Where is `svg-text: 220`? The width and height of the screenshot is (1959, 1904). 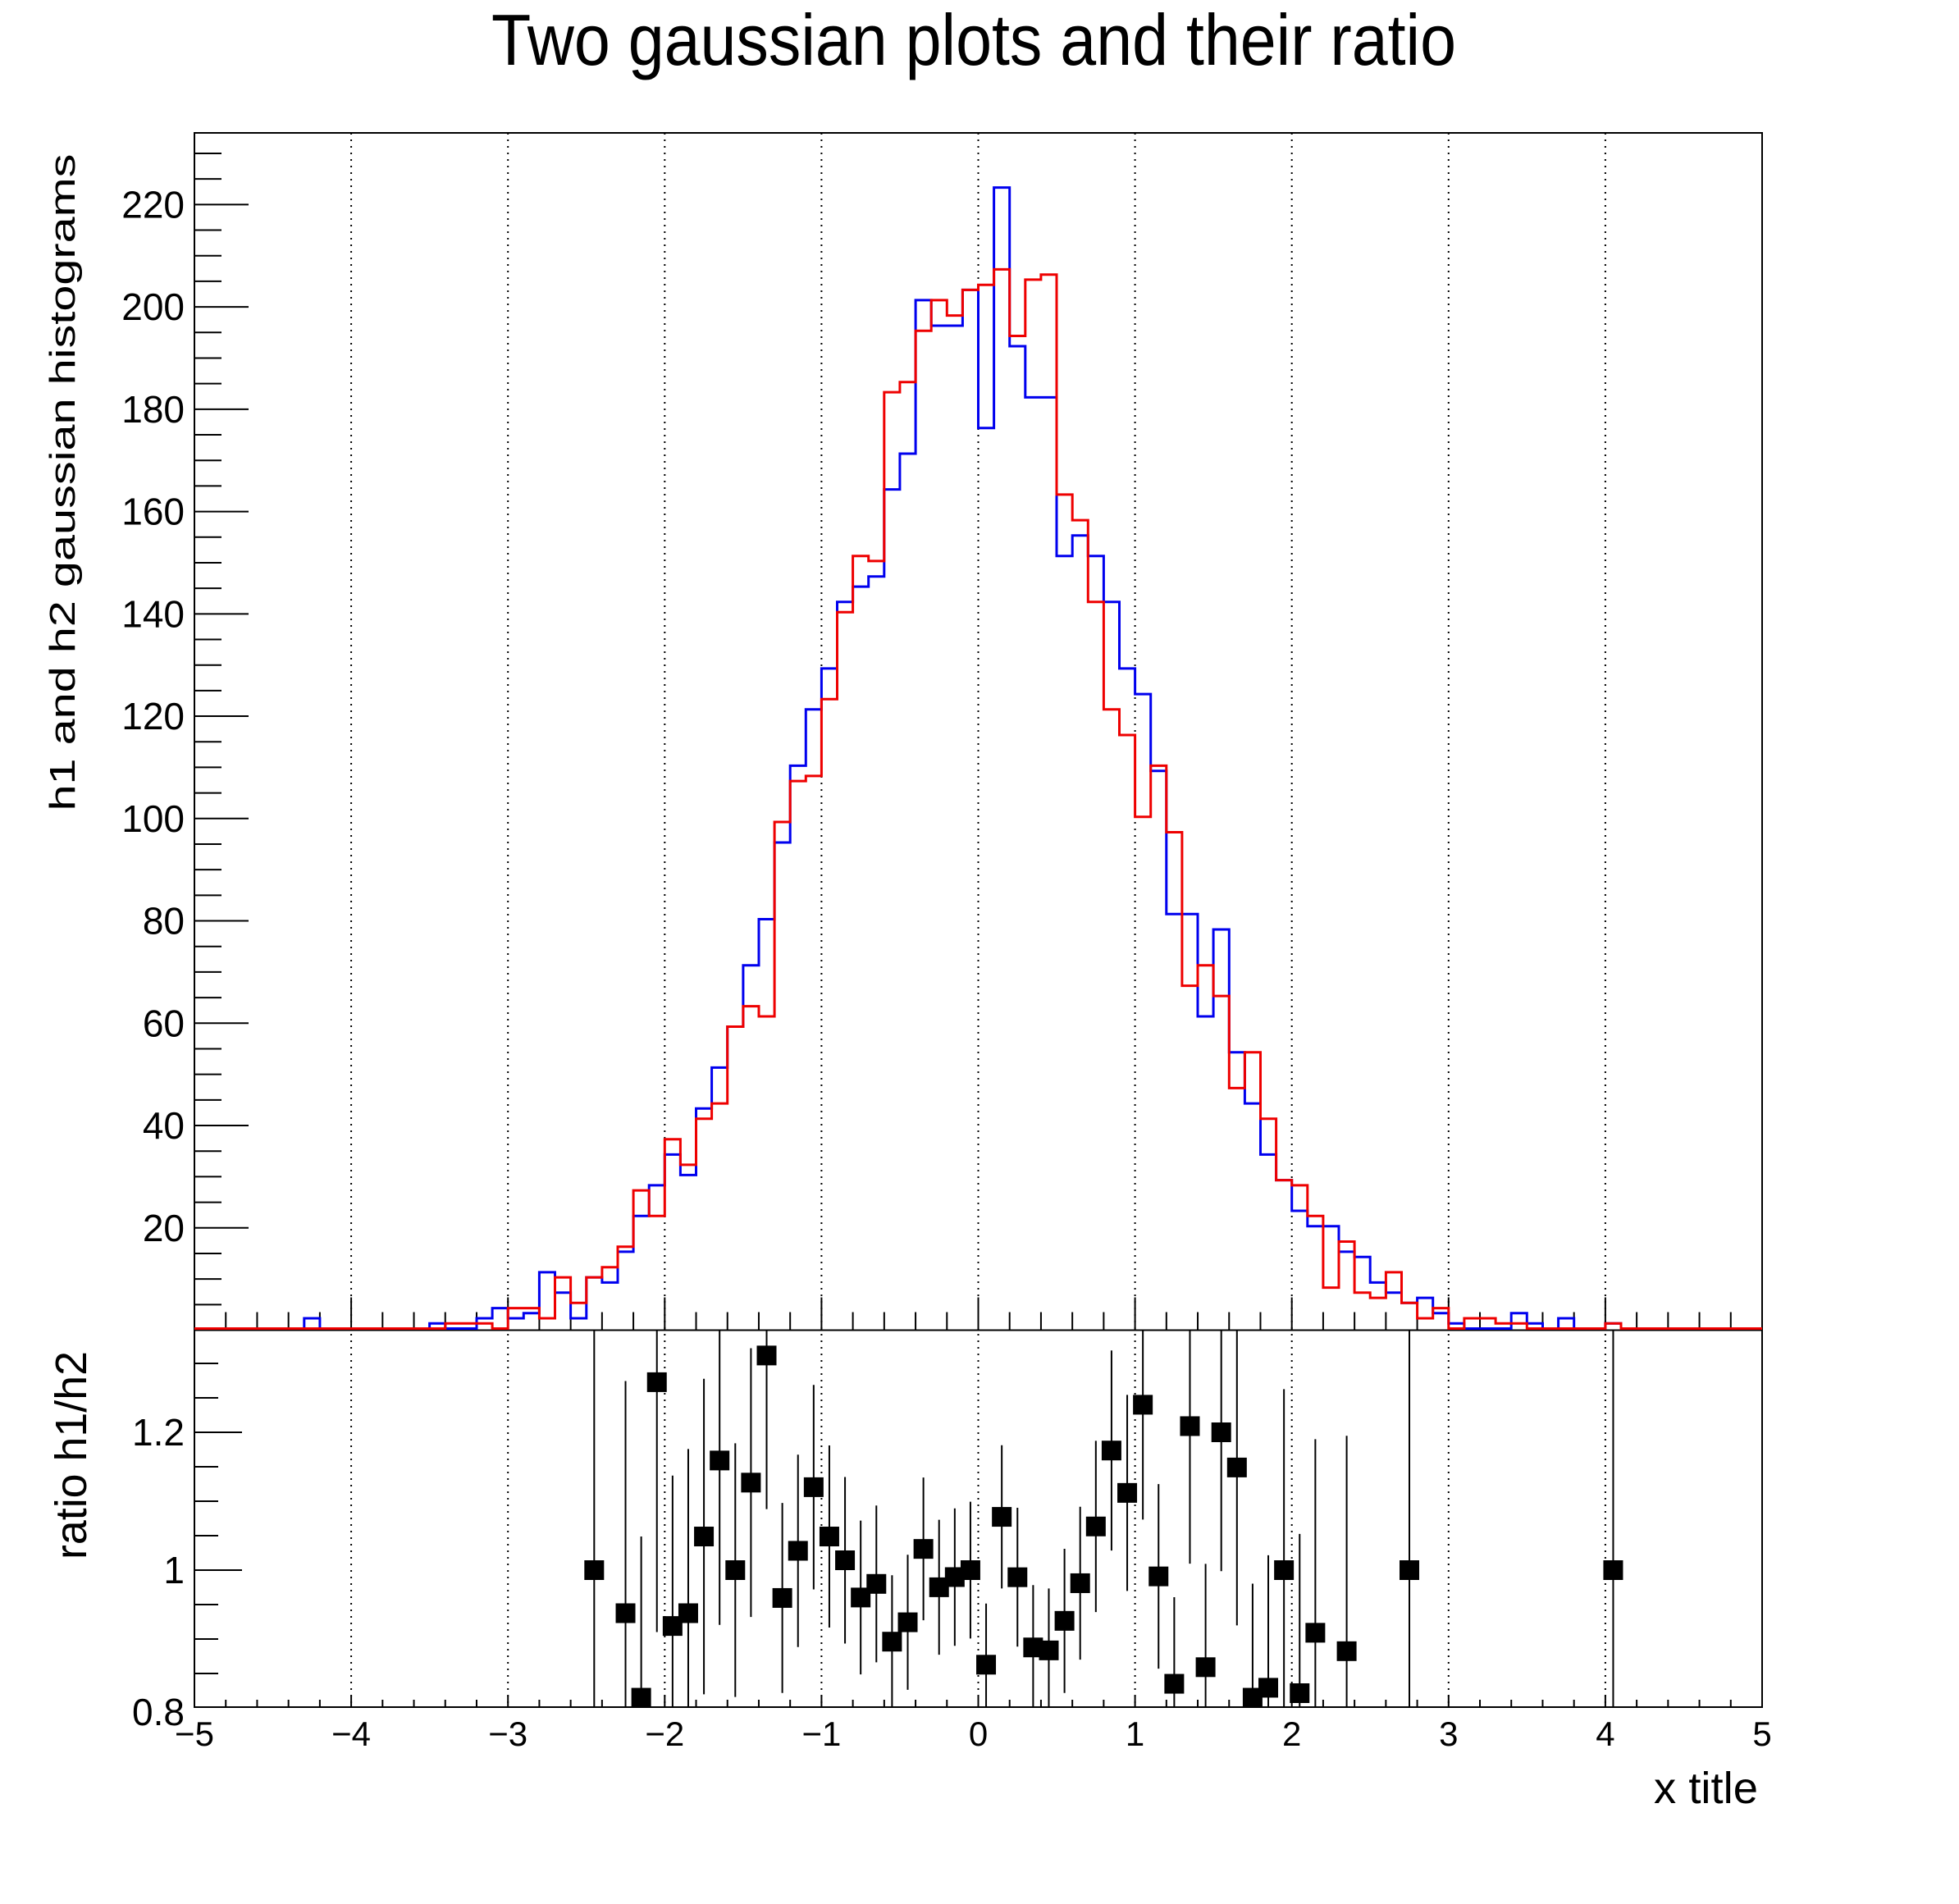
svg-text: 220 is located at coordinates (153, 205).